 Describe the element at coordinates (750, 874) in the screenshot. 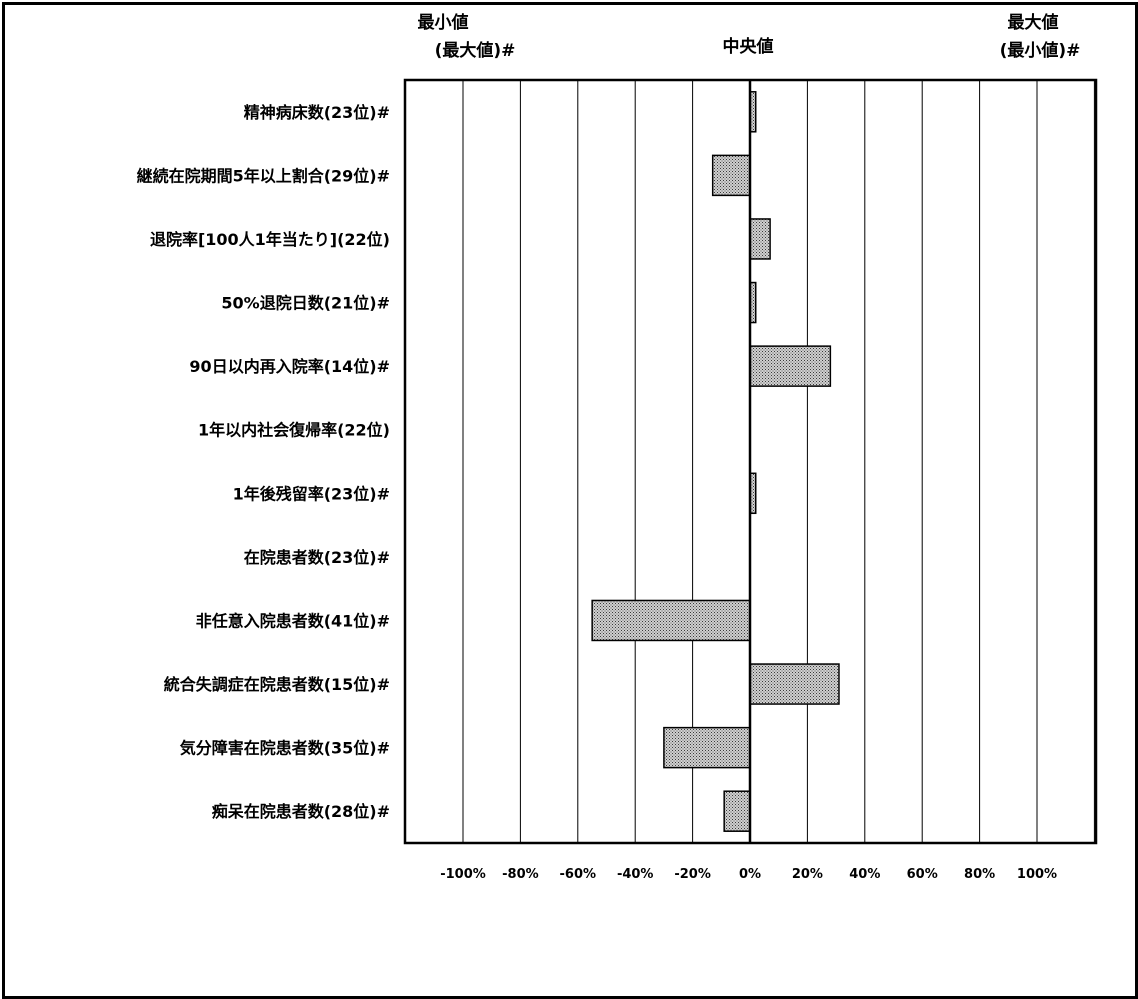

I see `x-tick-label: 0%` at that location.